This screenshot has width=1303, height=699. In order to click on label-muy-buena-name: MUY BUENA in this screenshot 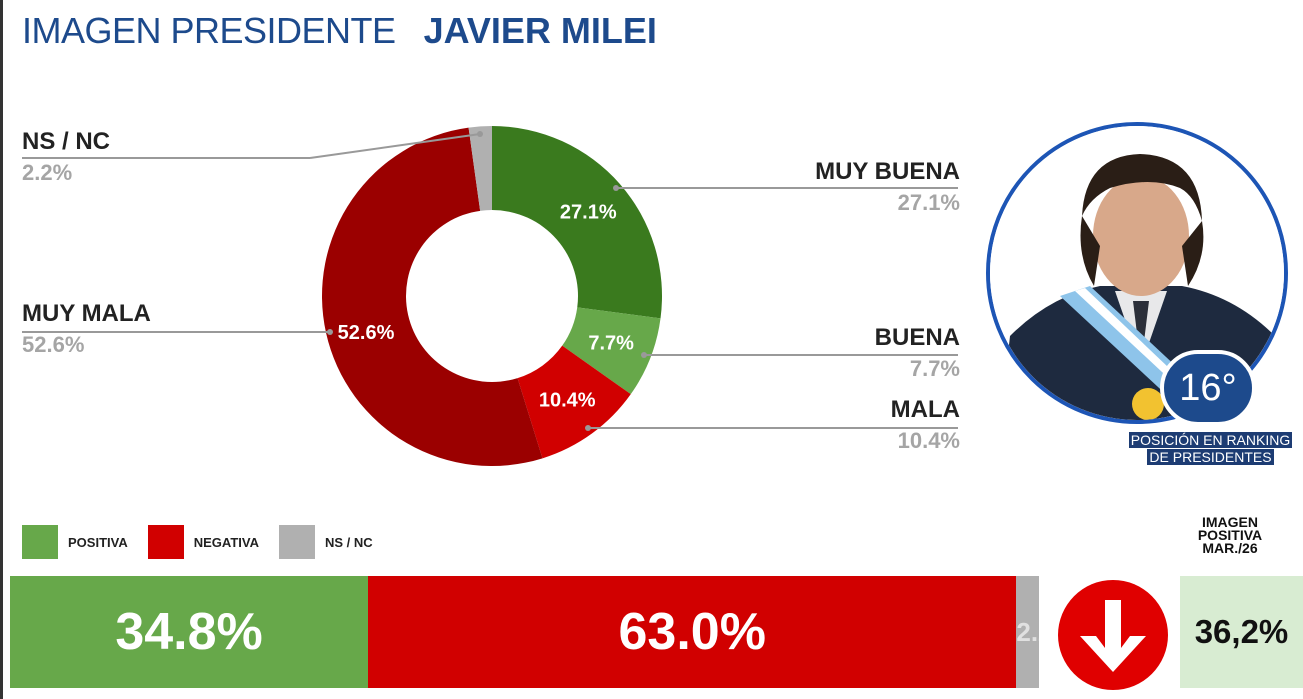, I will do `click(887, 171)`.